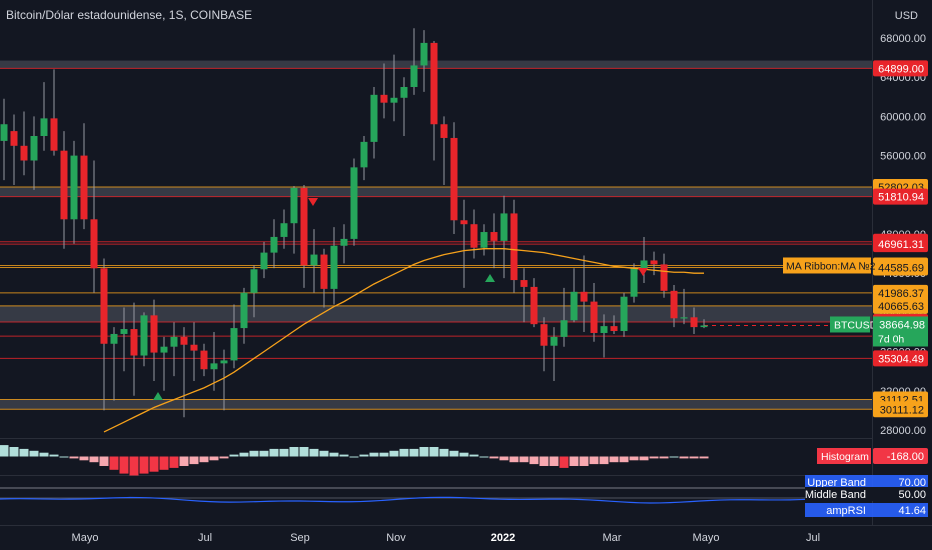  I want to click on price-level-badge: 41986.37, so click(901, 294).